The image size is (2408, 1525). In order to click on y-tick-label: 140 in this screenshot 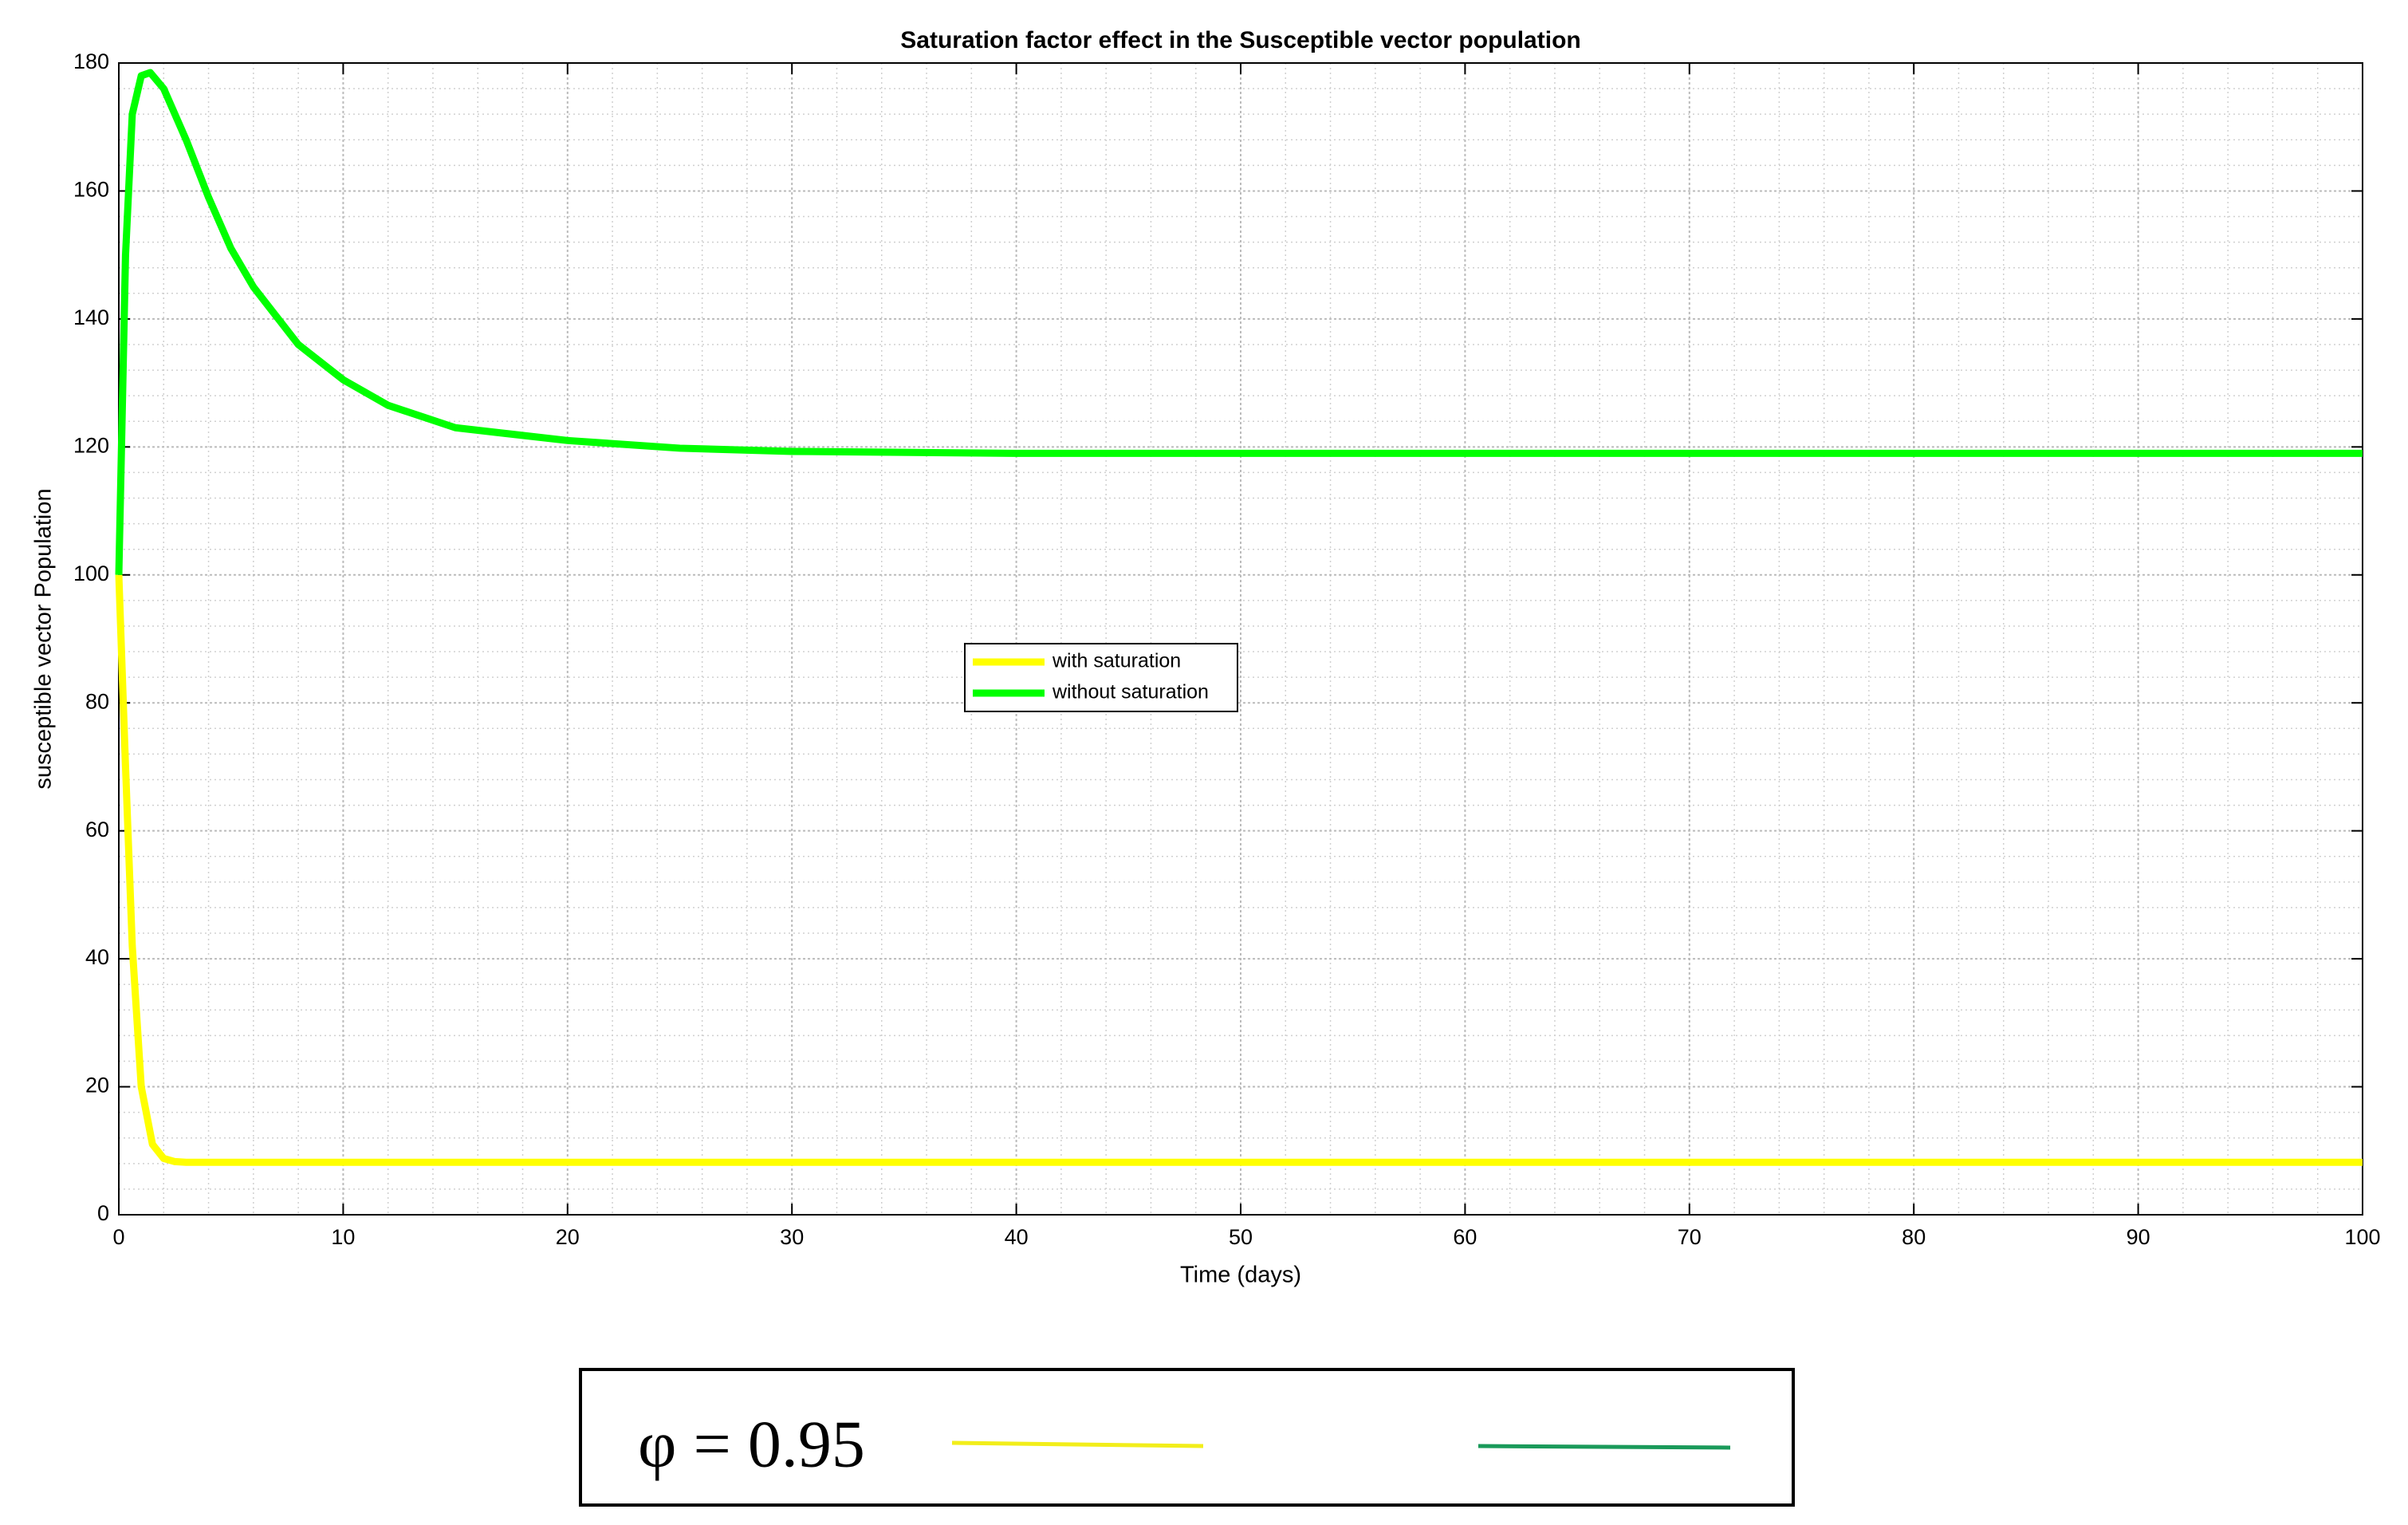, I will do `click(91, 317)`.